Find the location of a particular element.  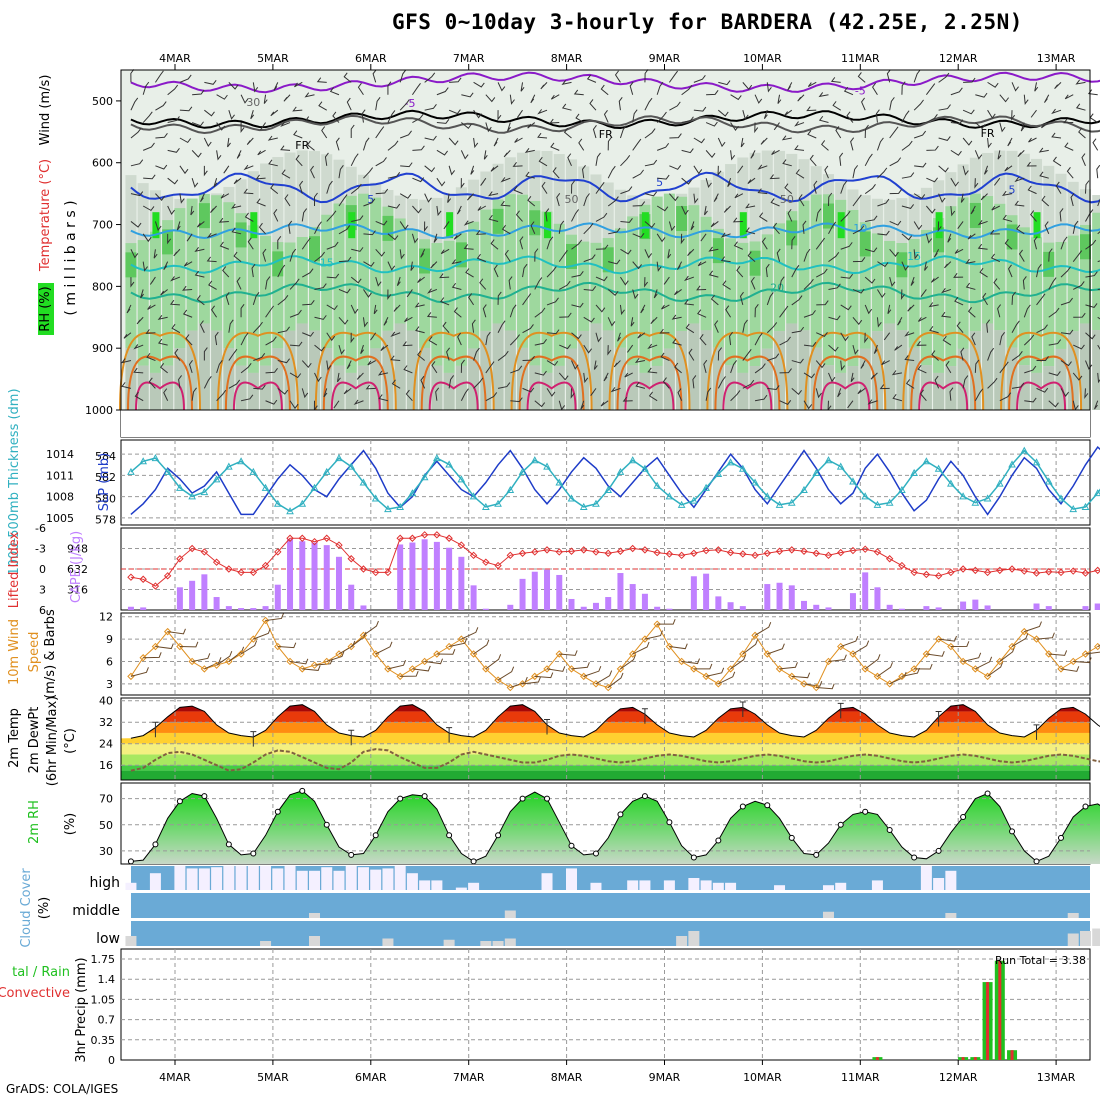

top-date-label: 9MAR is located at coordinates (665, 58).